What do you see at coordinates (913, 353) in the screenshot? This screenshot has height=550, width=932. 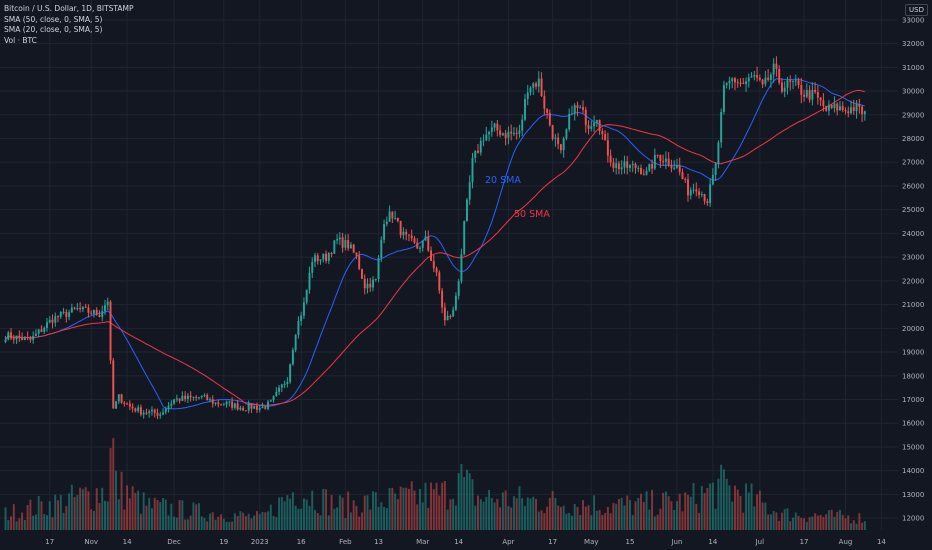 I see `y-tick-label: 19000` at bounding box center [913, 353].